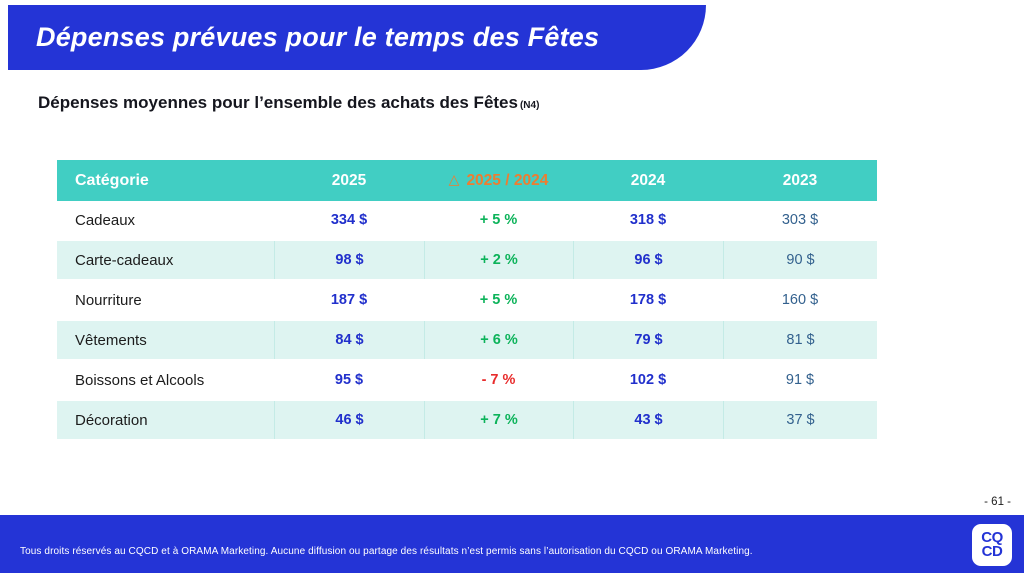 This screenshot has height=573, width=1024. I want to click on triangle-up-icon: △, so click(454, 179).